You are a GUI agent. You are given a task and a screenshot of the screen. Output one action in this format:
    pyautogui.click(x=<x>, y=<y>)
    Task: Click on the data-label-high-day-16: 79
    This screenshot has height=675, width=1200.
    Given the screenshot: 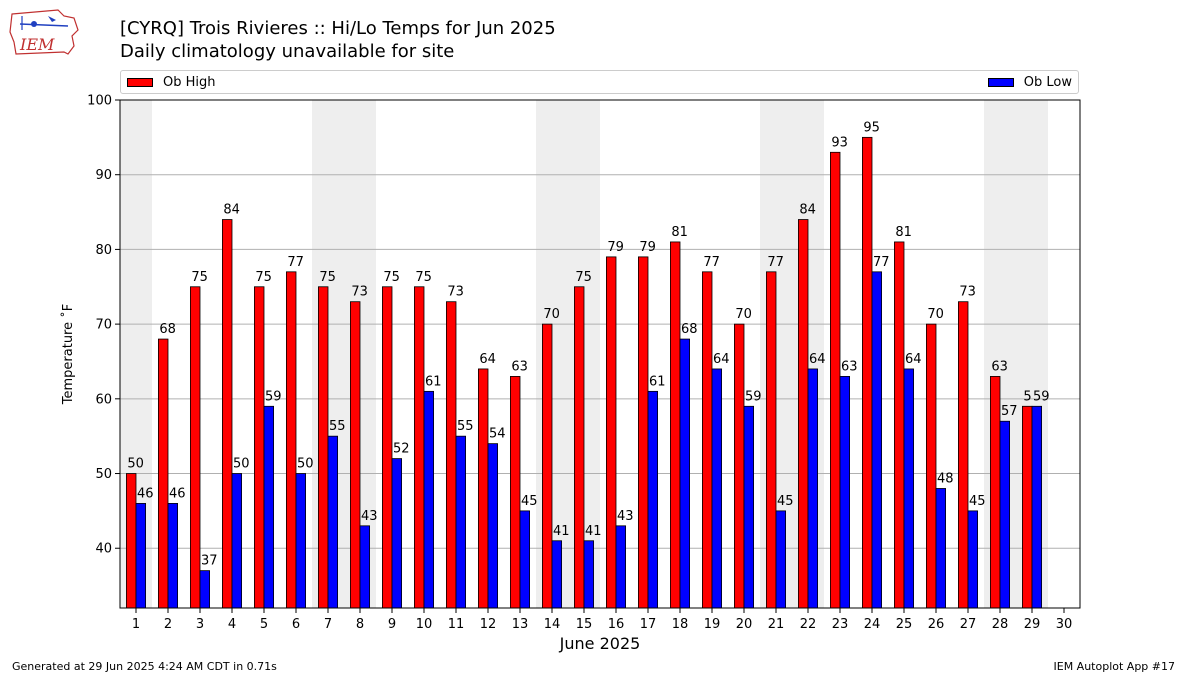 What is the action you would take?
    pyautogui.click(x=615, y=247)
    